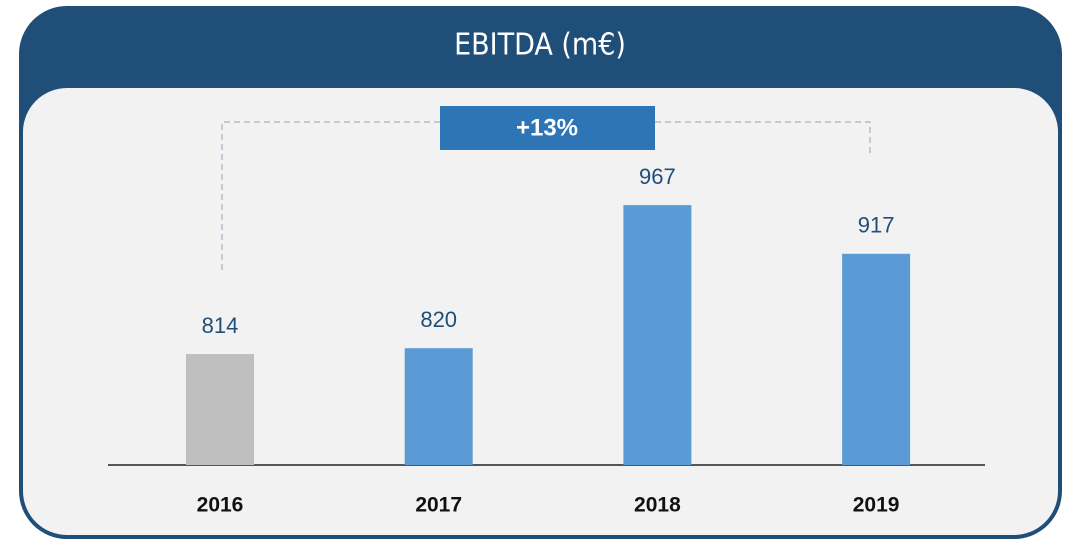 The image size is (1079, 547). Describe the element at coordinates (438, 505) in the screenshot. I see `x-tick-label: 2017` at that location.